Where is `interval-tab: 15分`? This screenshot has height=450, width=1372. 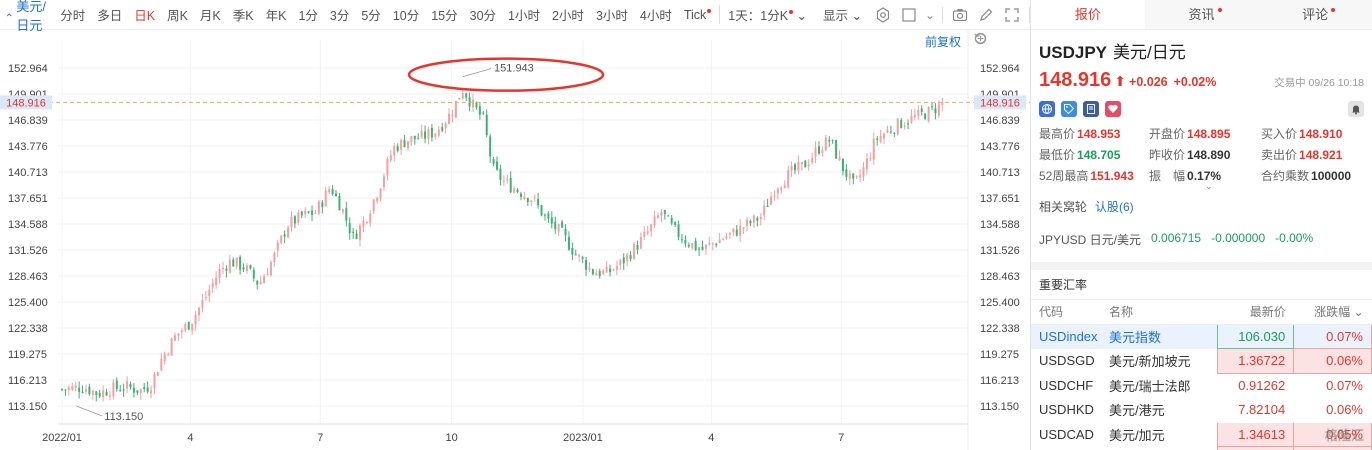 interval-tab: 15分 is located at coordinates (444, 14).